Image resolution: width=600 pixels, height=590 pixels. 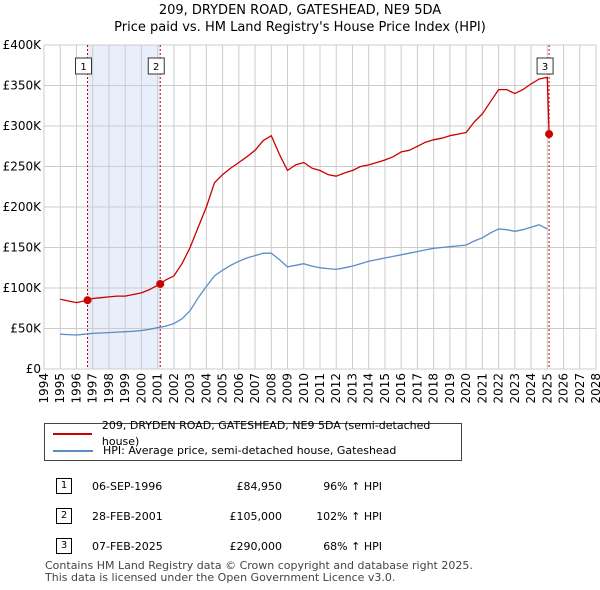 I want to click on x-tick-label: 2011, so click(x=320, y=388).